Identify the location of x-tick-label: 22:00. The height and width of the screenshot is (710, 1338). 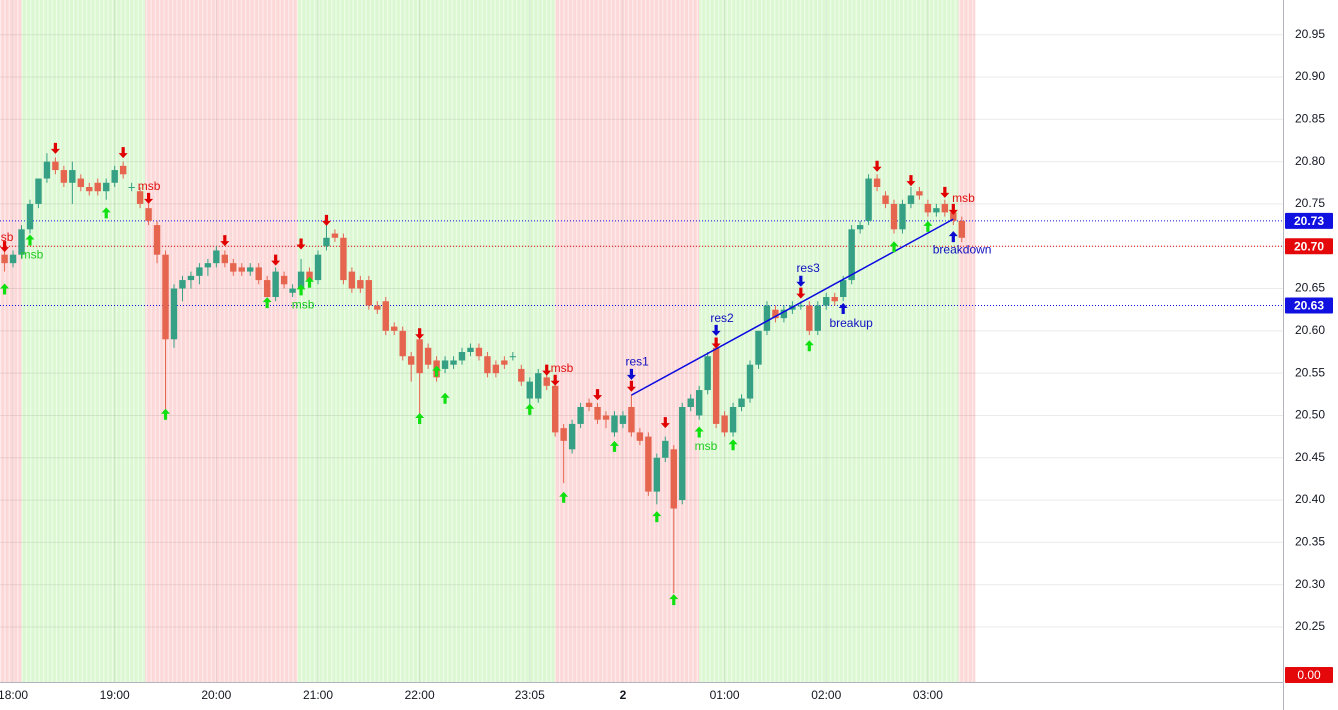
(420, 695).